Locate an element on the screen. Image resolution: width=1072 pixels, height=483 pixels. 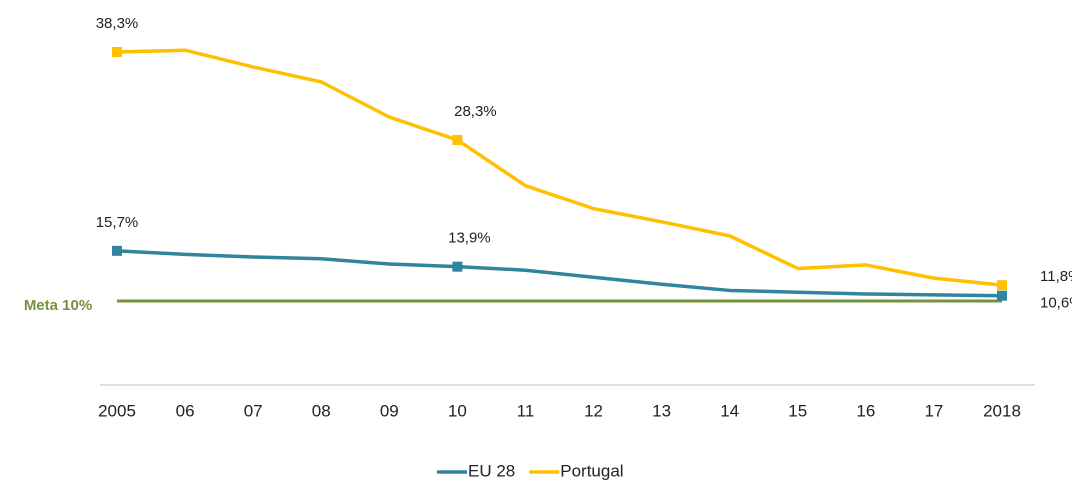
x-tick-label: 08 is located at coordinates (321, 410).